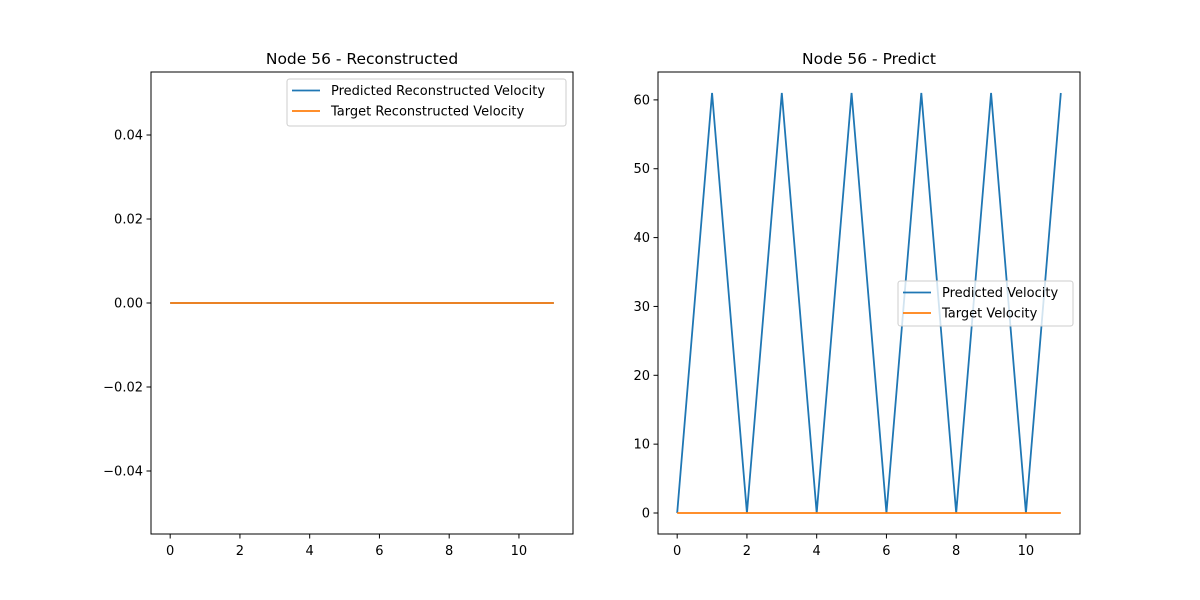  I want to click on y-tick-label: 50, so click(641, 169).